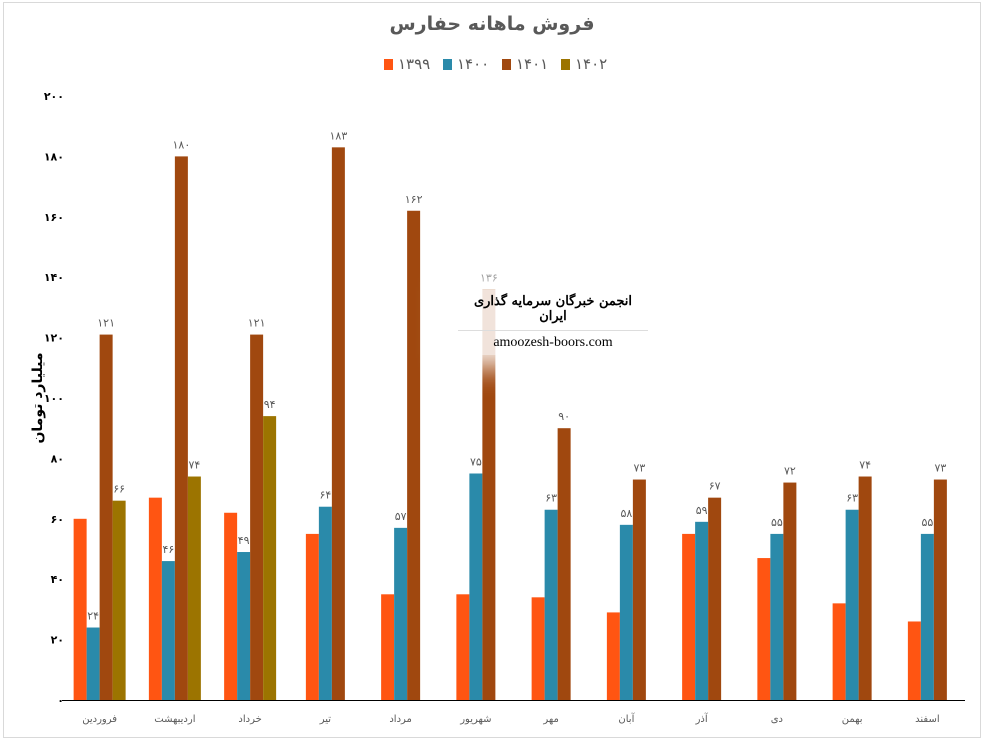 Image resolution: width=985 pixels, height=742 pixels. Describe the element at coordinates (93, 663) in the screenshot. I see `bar-۱۴۰۰-فروردین` at that location.